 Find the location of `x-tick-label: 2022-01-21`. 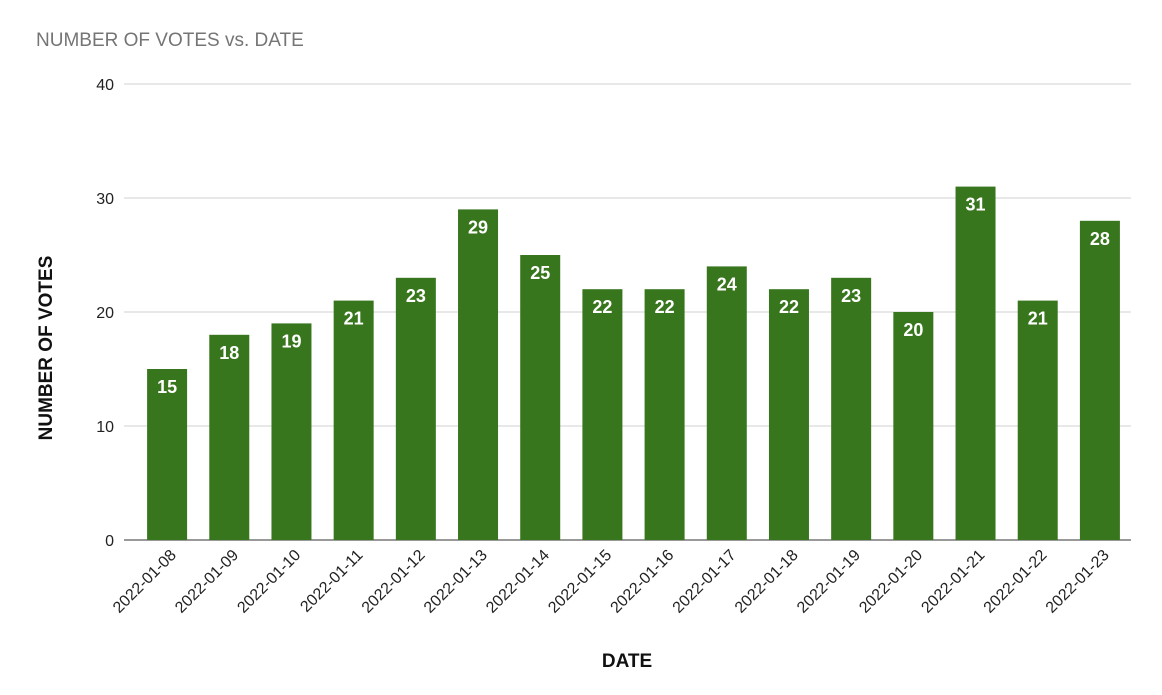

x-tick-label: 2022-01-21 is located at coordinates (953, 582).